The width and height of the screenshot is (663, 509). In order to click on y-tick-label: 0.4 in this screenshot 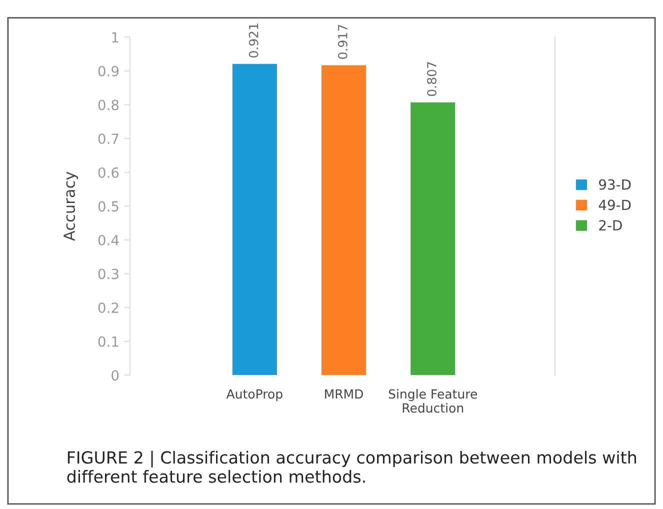, I will do `click(108, 240)`.